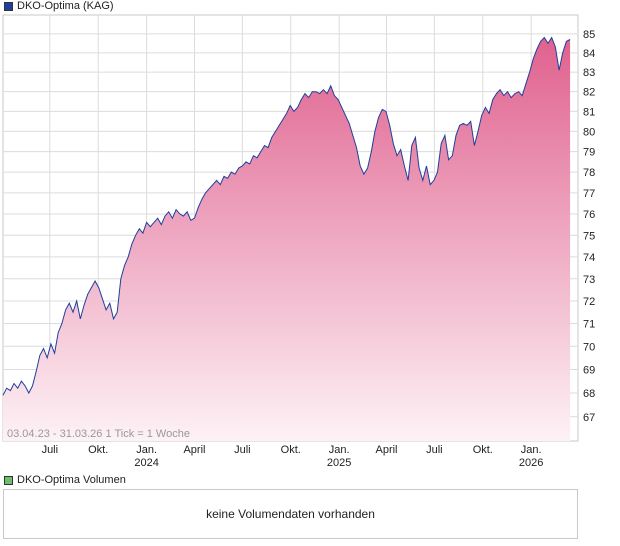 This screenshot has height=546, width=620. I want to click on y-tick-label: 78, so click(589, 173).